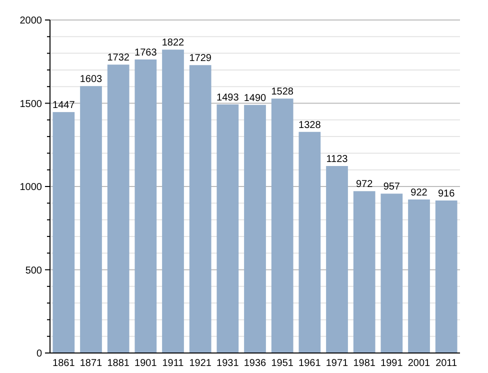  What do you see at coordinates (39, 354) in the screenshot?
I see `y-tick-label: 0` at bounding box center [39, 354].